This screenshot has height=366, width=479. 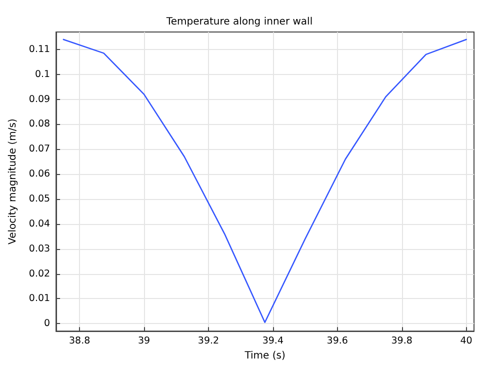 I want to click on y-tick-label: 0.03, so click(x=39, y=248).